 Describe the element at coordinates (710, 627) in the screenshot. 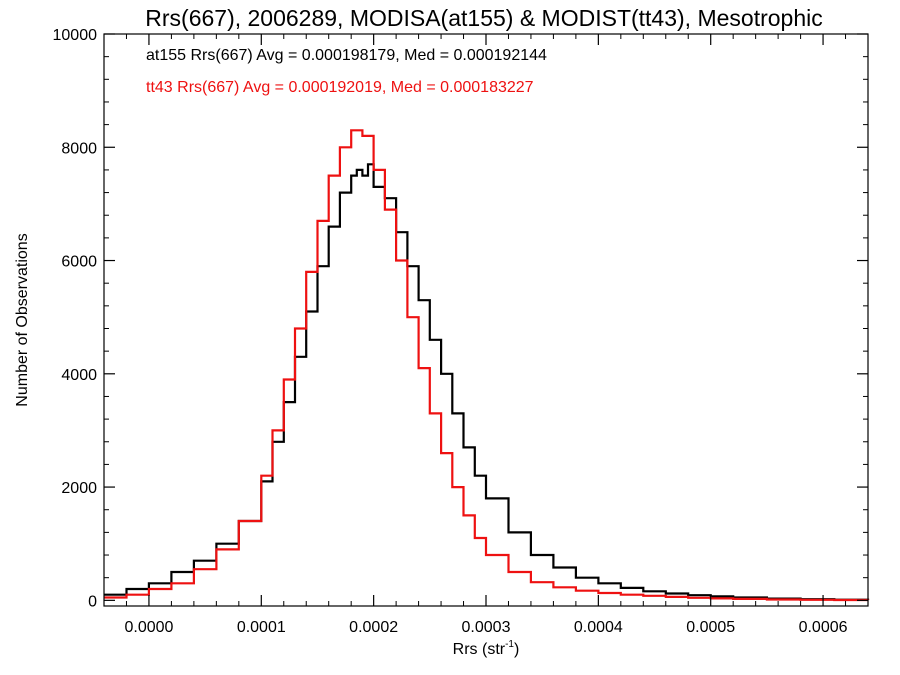

I see `x-tick-label: 0.0005` at that location.